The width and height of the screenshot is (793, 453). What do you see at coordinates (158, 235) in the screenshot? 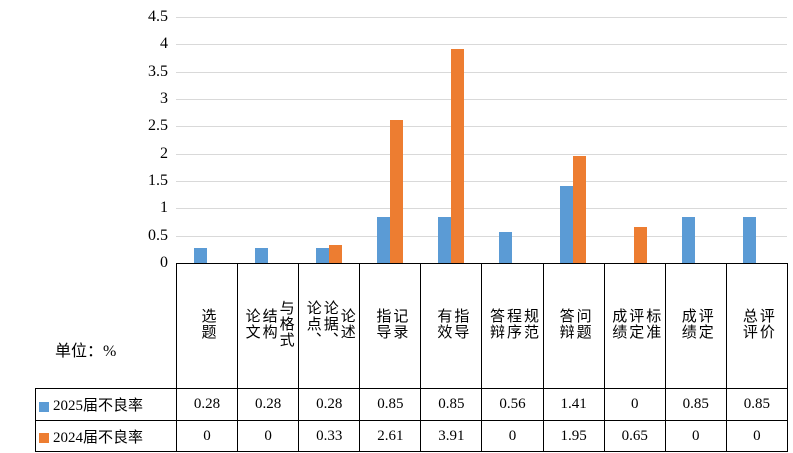
I see `y-axis-tick-label: 0.5` at bounding box center [158, 235].